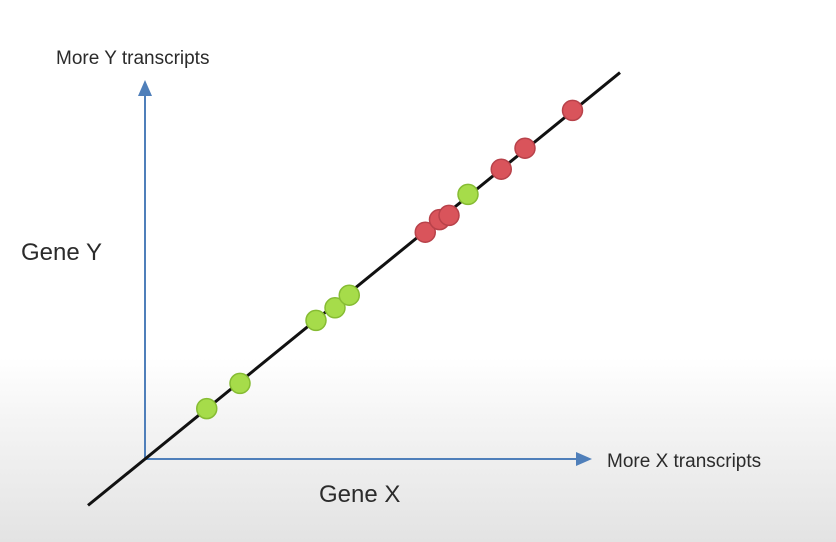 The width and height of the screenshot is (836, 542). I want to click on y-axis-title: Gene Y, so click(61, 252).